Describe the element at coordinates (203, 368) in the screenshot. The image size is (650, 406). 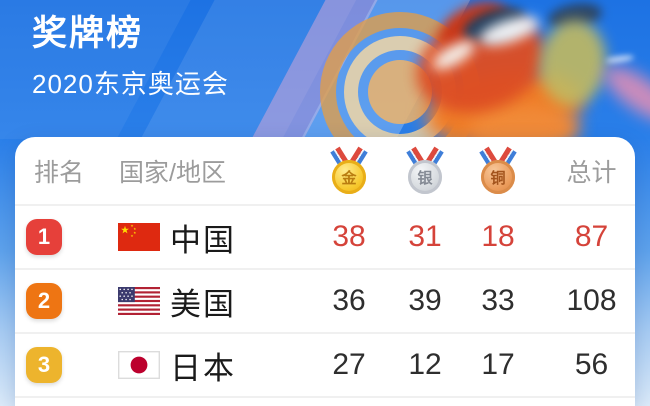
I see `country-name: 日本` at that location.